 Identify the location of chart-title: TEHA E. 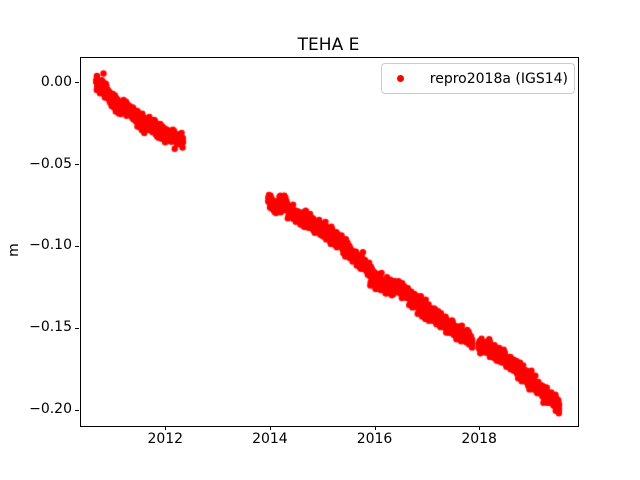
(328, 45).